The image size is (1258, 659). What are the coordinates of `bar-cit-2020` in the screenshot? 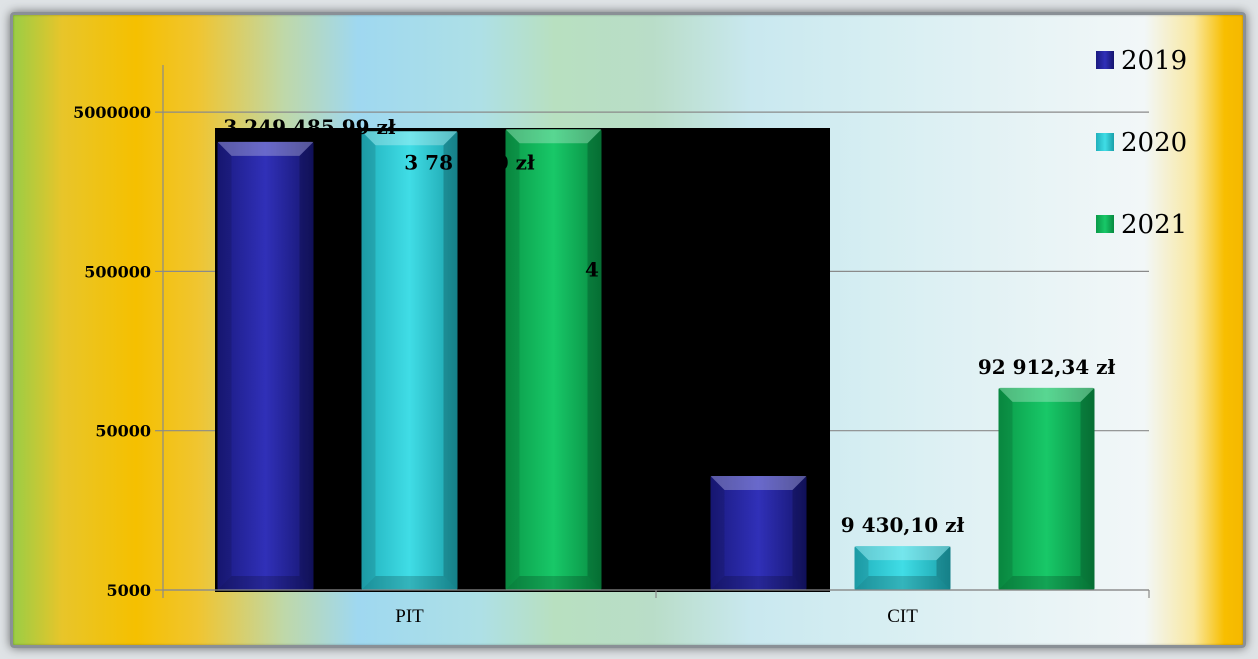 It's located at (902, 568).